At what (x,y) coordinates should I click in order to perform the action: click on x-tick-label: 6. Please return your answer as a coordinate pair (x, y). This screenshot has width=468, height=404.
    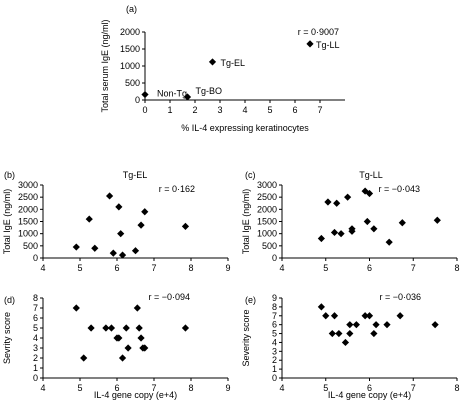
    Looking at the image, I should click on (294, 110).